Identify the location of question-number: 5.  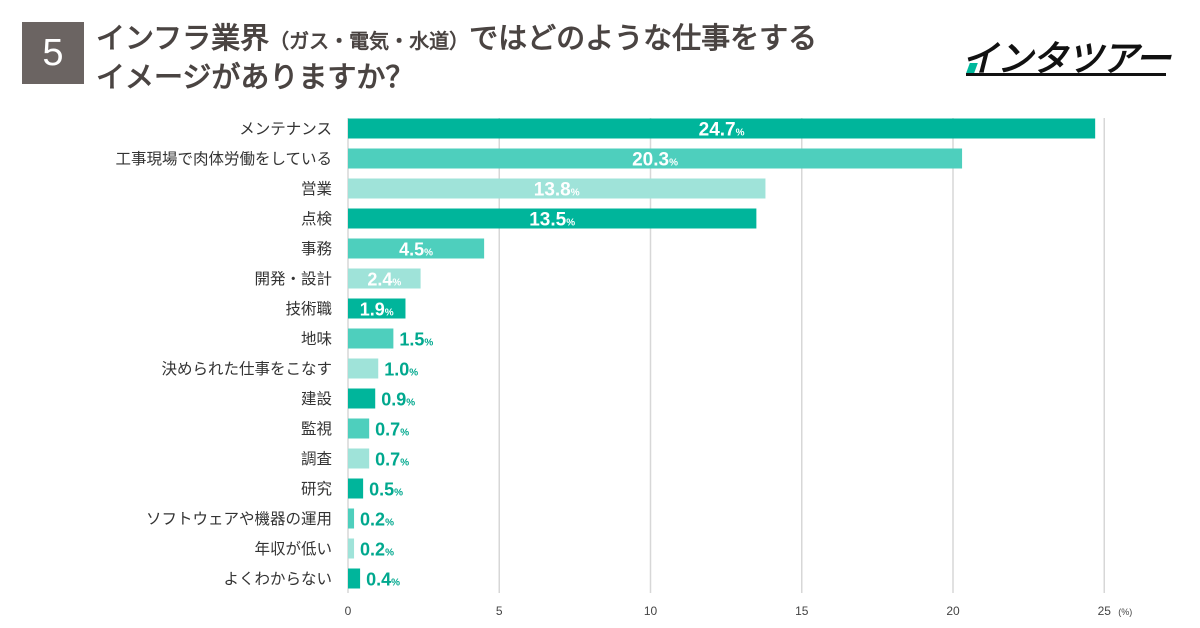
(53, 52).